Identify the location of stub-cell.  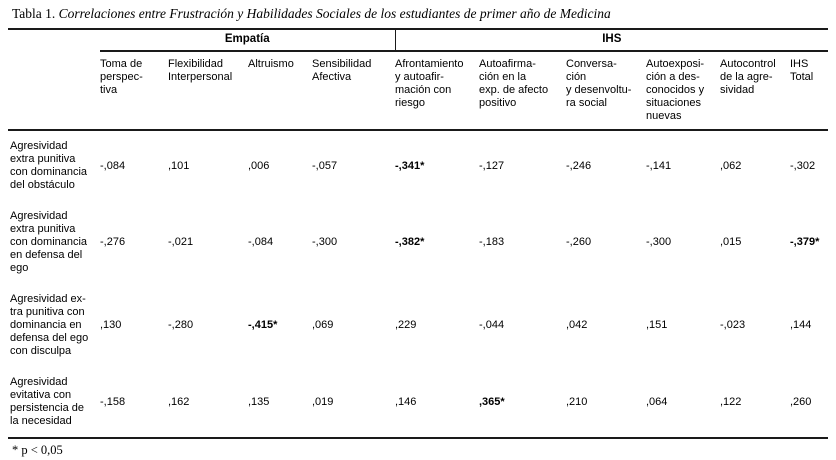
(54, 39).